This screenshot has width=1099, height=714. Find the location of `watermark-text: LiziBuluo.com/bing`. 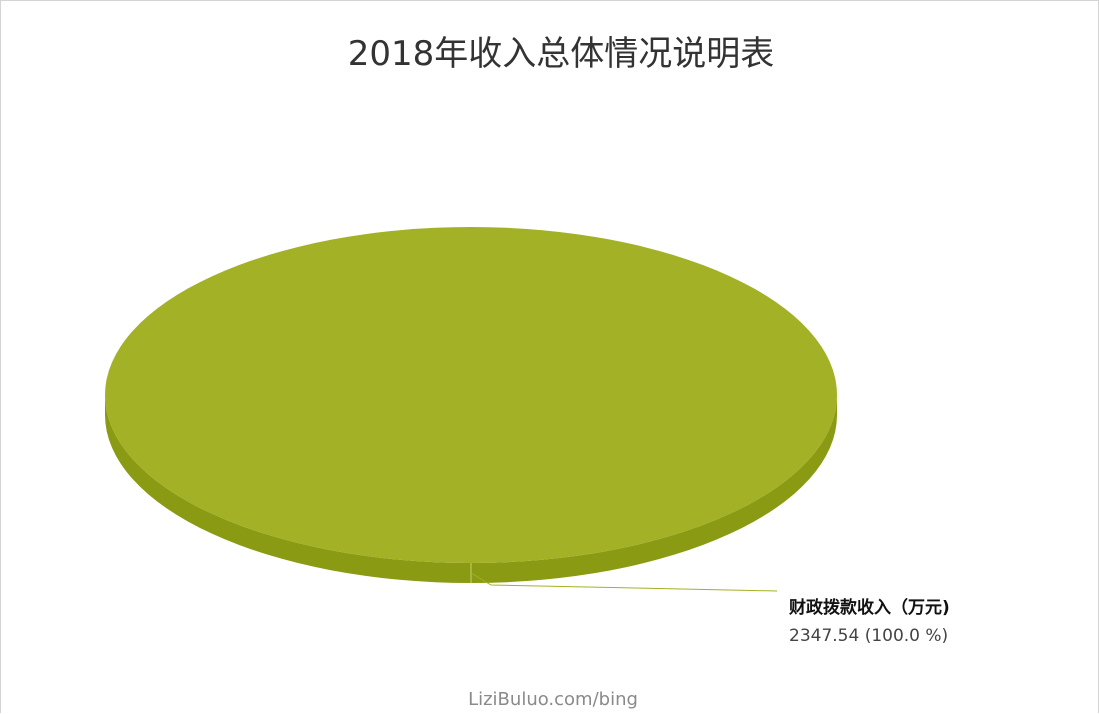

watermark-text: LiziBuluo.com/bing is located at coordinates (553, 699).